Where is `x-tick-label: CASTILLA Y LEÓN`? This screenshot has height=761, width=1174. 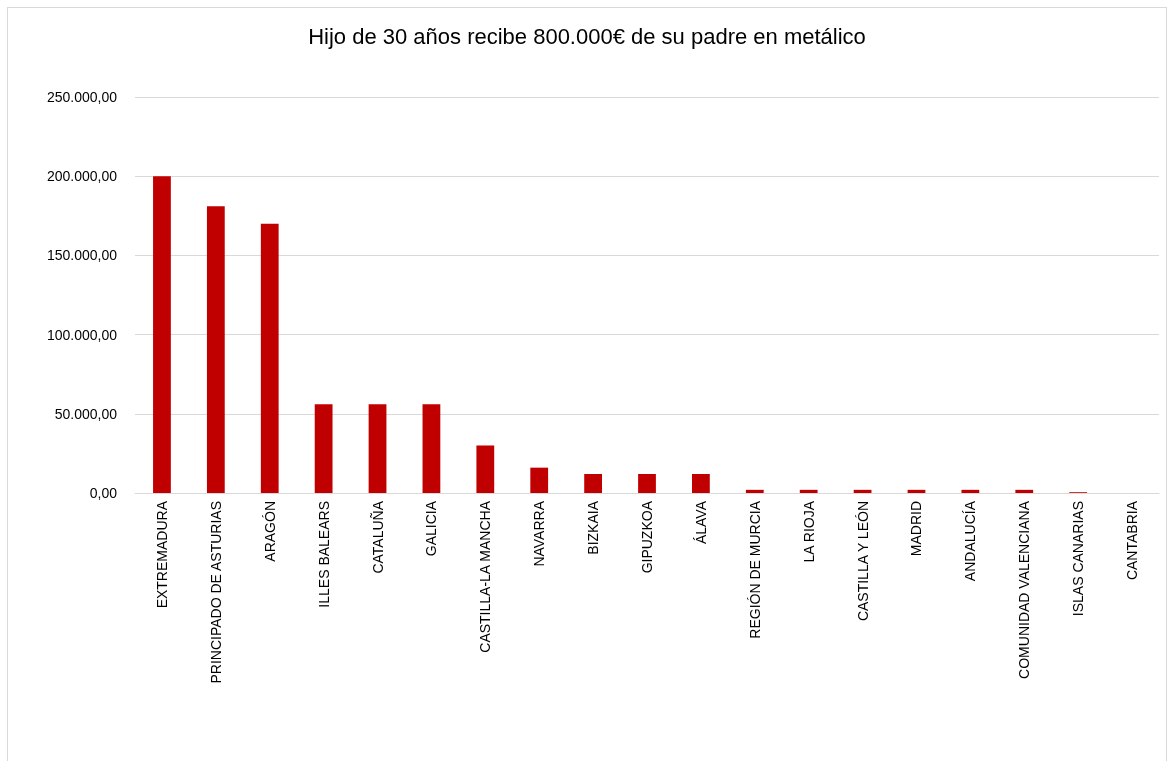 x-tick-label: CASTILLA Y LEÓN is located at coordinates (862, 561).